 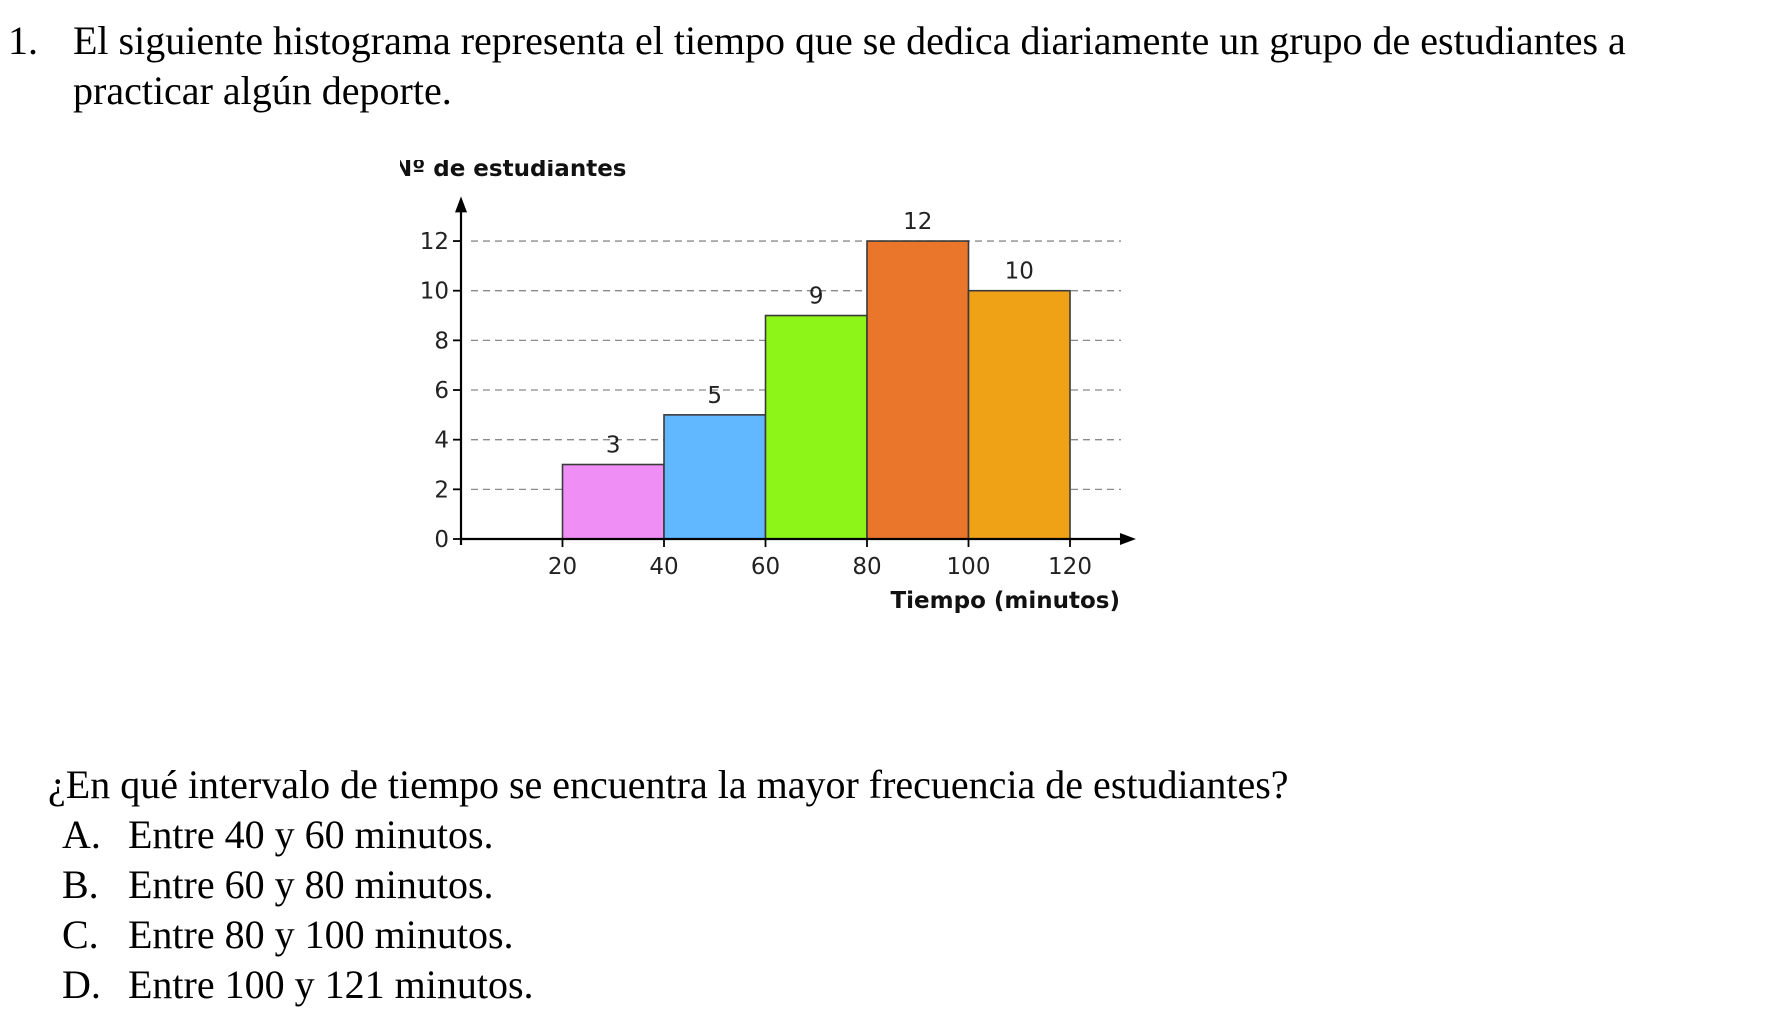 I want to click on question-number: 1., so click(x=23, y=40).